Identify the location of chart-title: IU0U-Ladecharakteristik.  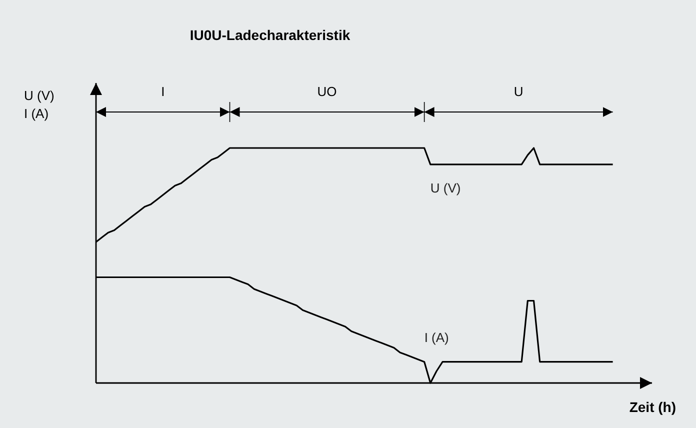
(270, 35).